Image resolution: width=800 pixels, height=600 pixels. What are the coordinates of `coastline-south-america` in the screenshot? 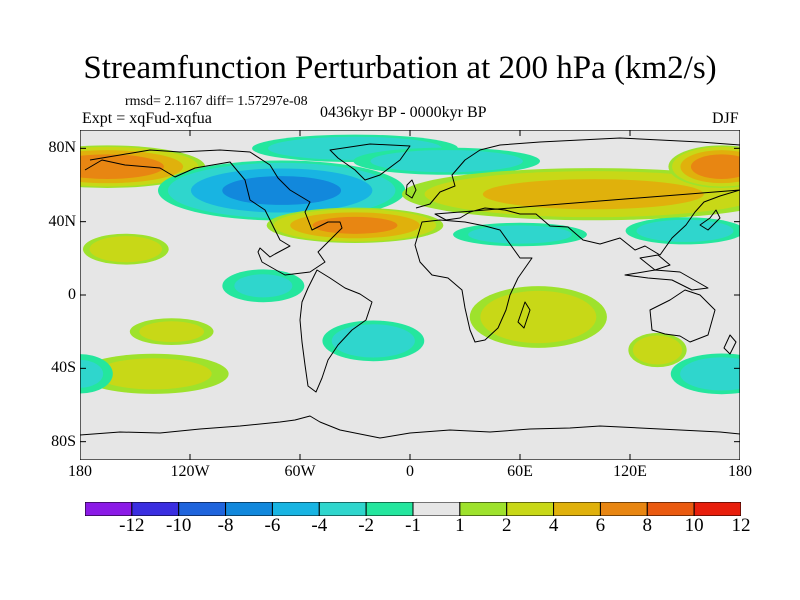 It's located at (336, 331).